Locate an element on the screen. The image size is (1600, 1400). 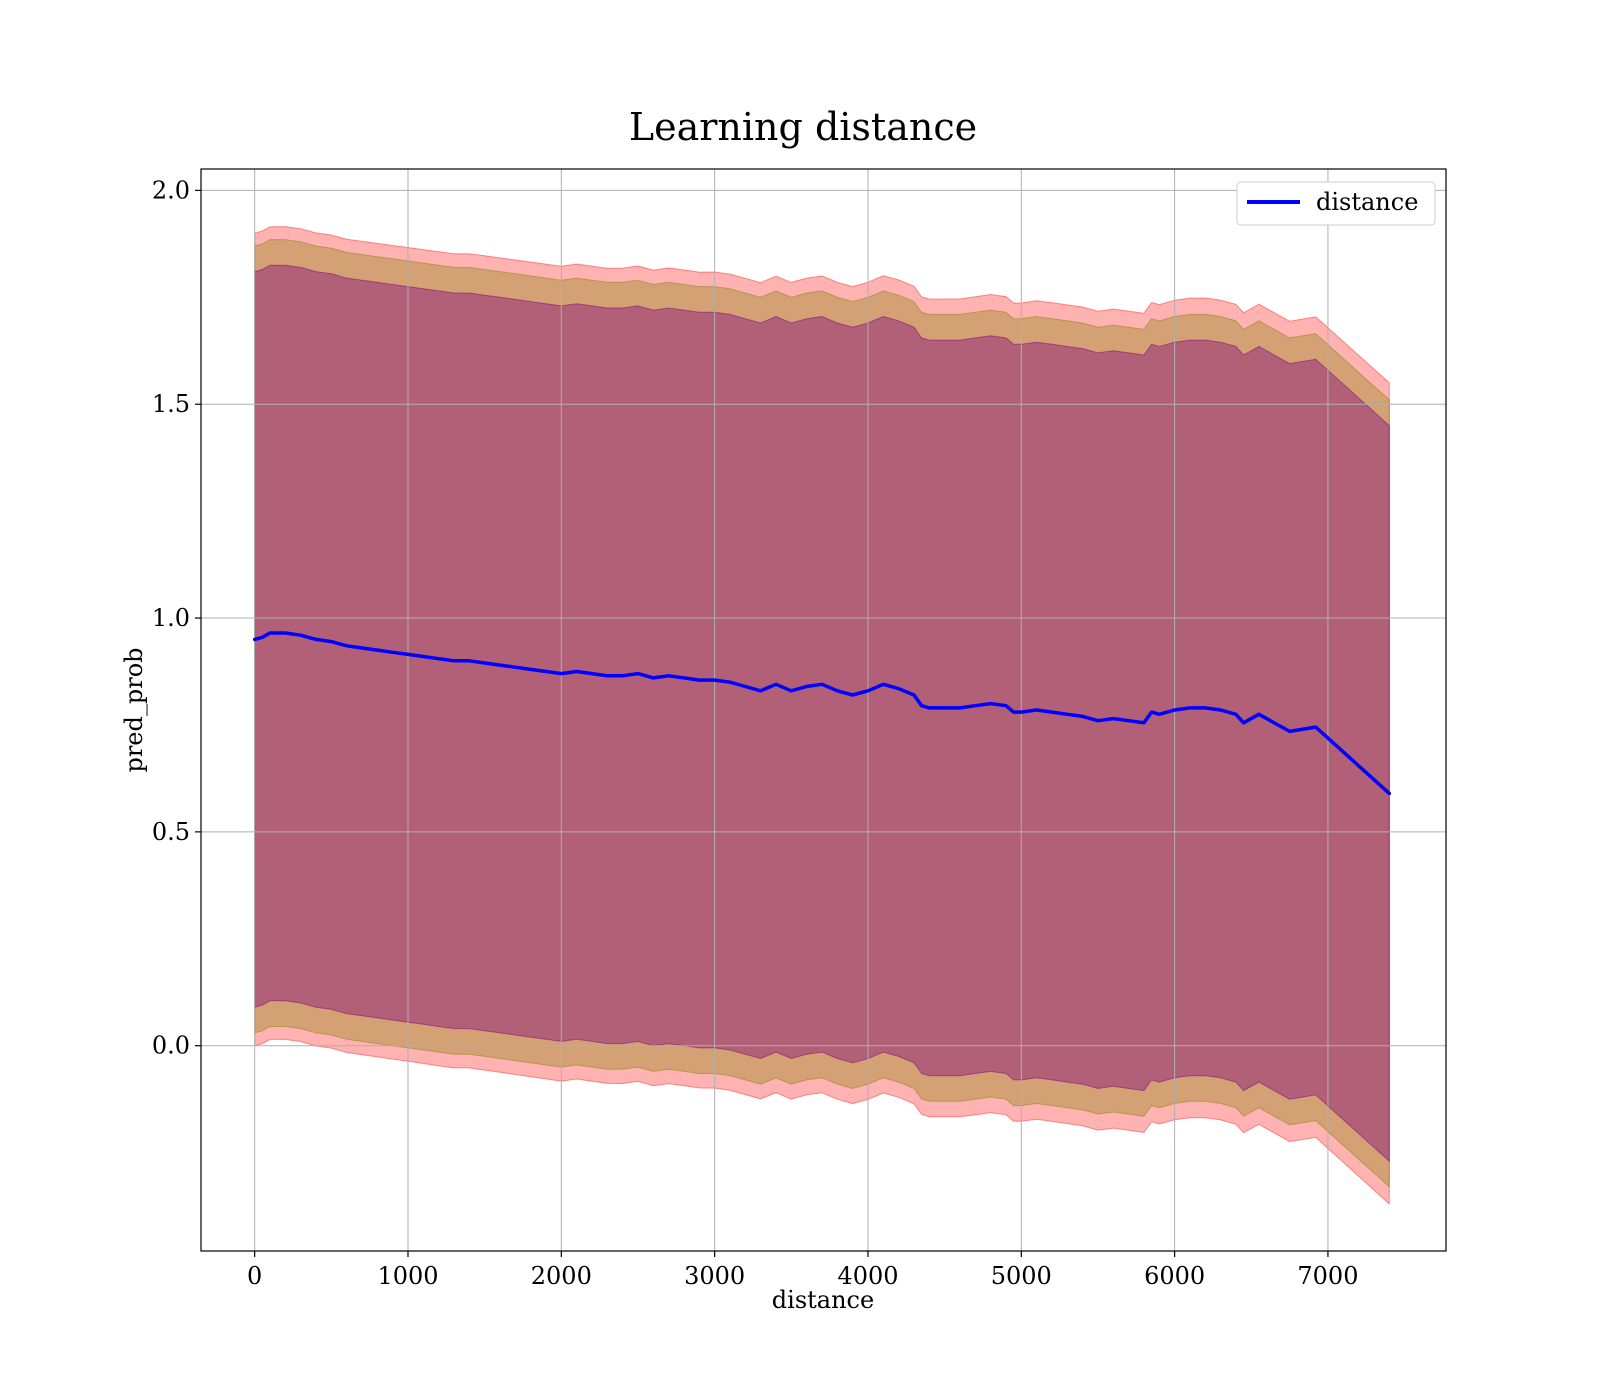
series-lines is located at coordinates (822, 713).